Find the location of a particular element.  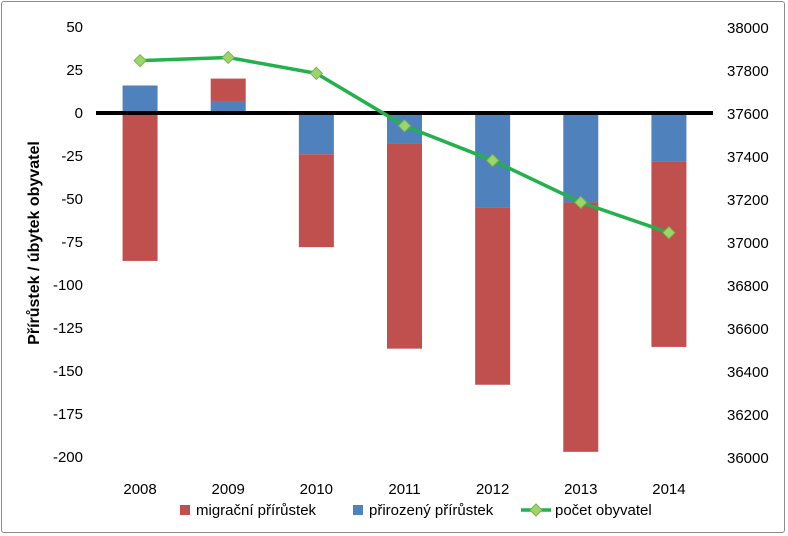

migration-bar-2009 is located at coordinates (228, 89).